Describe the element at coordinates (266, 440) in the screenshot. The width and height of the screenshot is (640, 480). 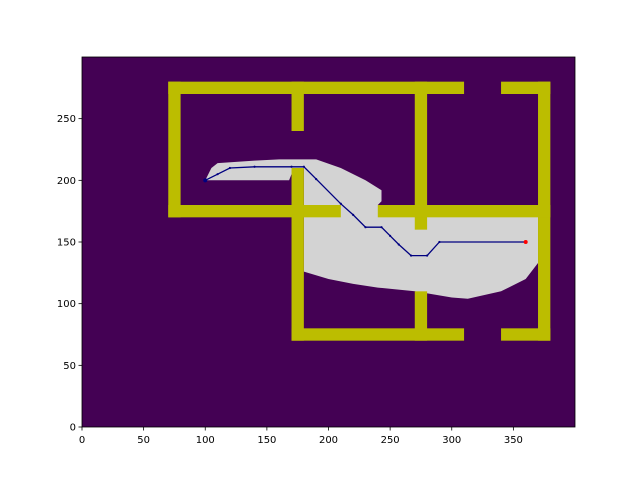
I see `x-tick-label-150: 150` at that location.